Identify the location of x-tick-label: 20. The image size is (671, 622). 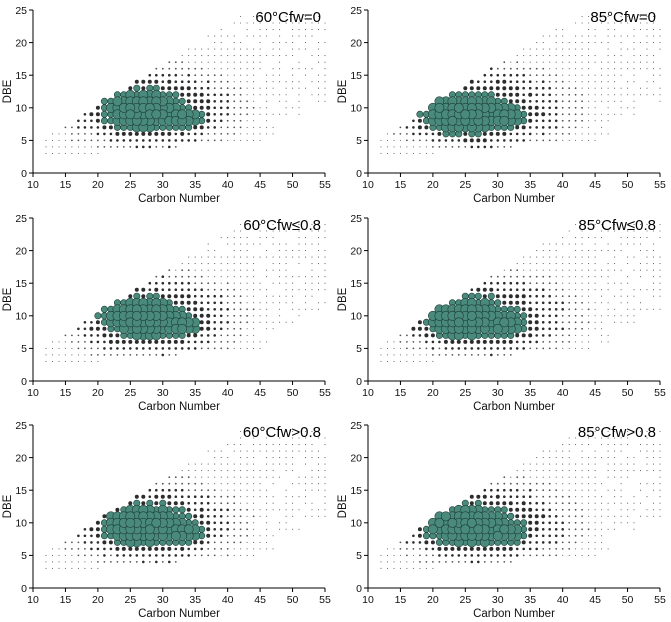
(98, 185).